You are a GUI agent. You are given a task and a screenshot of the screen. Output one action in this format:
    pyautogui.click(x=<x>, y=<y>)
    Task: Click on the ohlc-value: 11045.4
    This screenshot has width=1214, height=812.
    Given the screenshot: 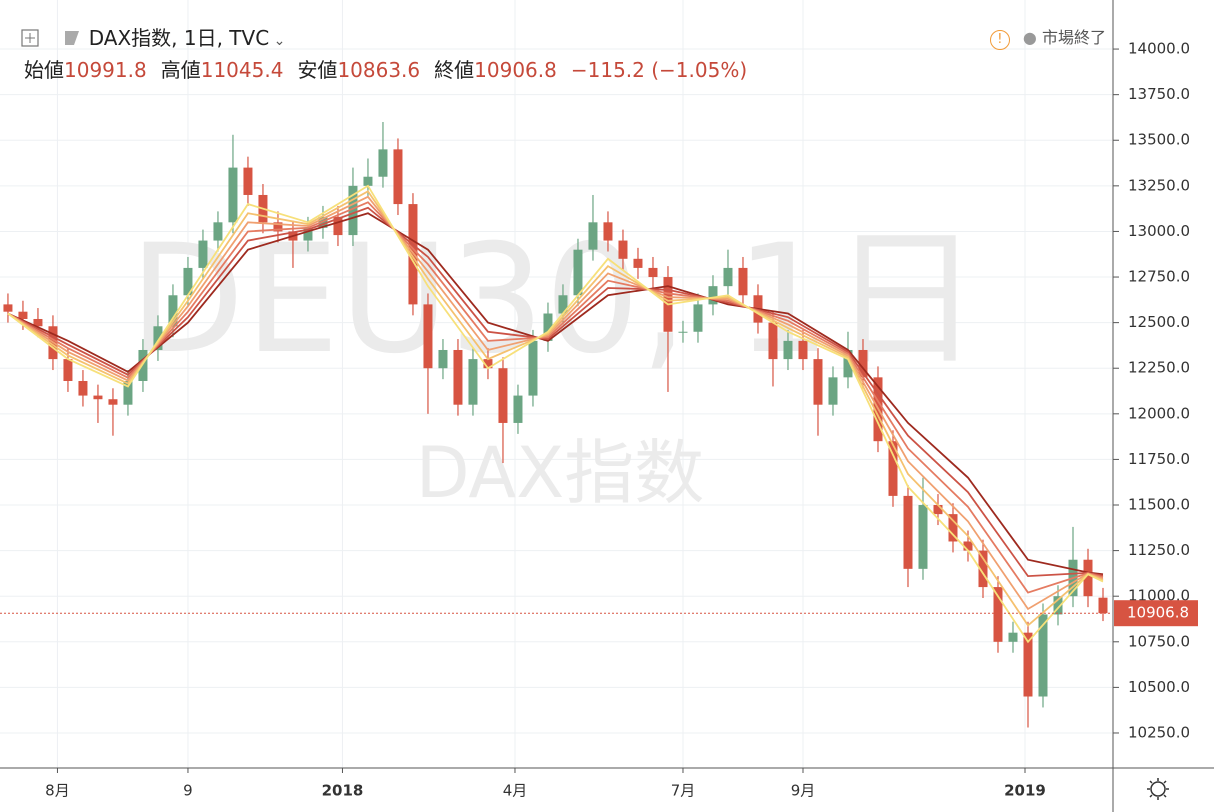 What is the action you would take?
    pyautogui.click(x=242, y=70)
    